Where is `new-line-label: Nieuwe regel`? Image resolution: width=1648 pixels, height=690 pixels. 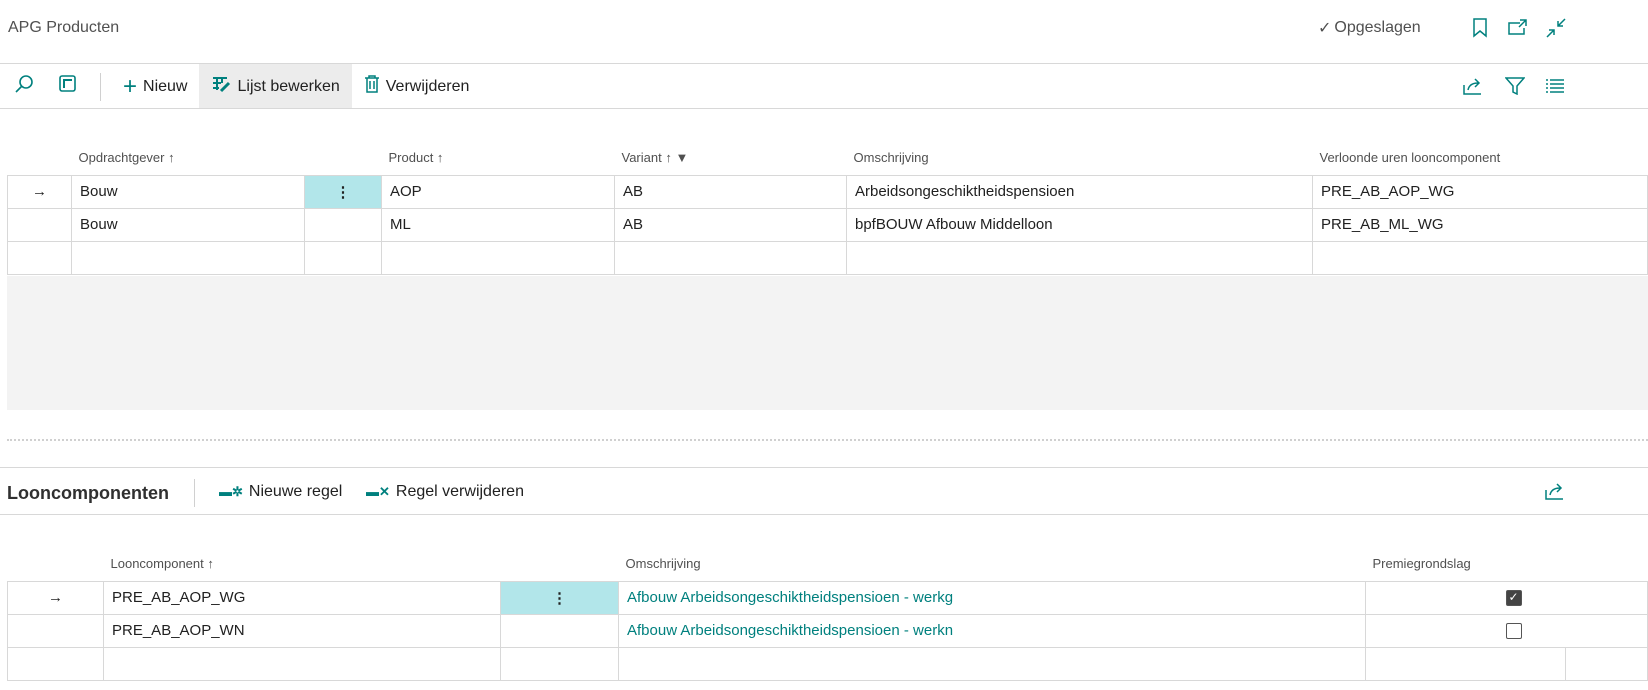
new-line-label: Nieuwe regel is located at coordinates (295, 491).